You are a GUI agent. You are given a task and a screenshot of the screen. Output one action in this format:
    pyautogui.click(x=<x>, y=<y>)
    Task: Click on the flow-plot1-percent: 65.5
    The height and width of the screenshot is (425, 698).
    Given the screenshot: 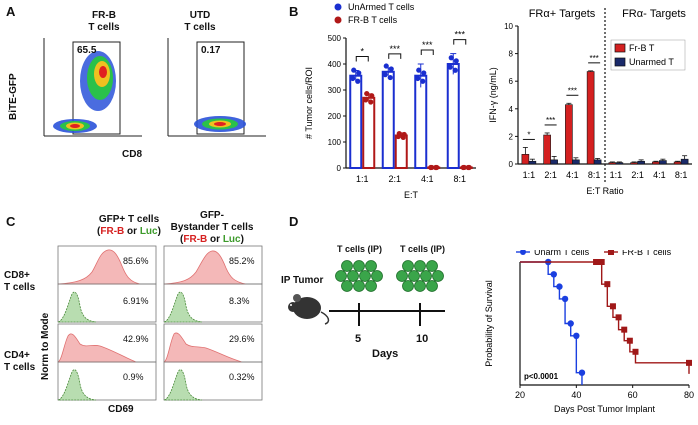 What is the action you would take?
    pyautogui.click(x=87, y=50)
    